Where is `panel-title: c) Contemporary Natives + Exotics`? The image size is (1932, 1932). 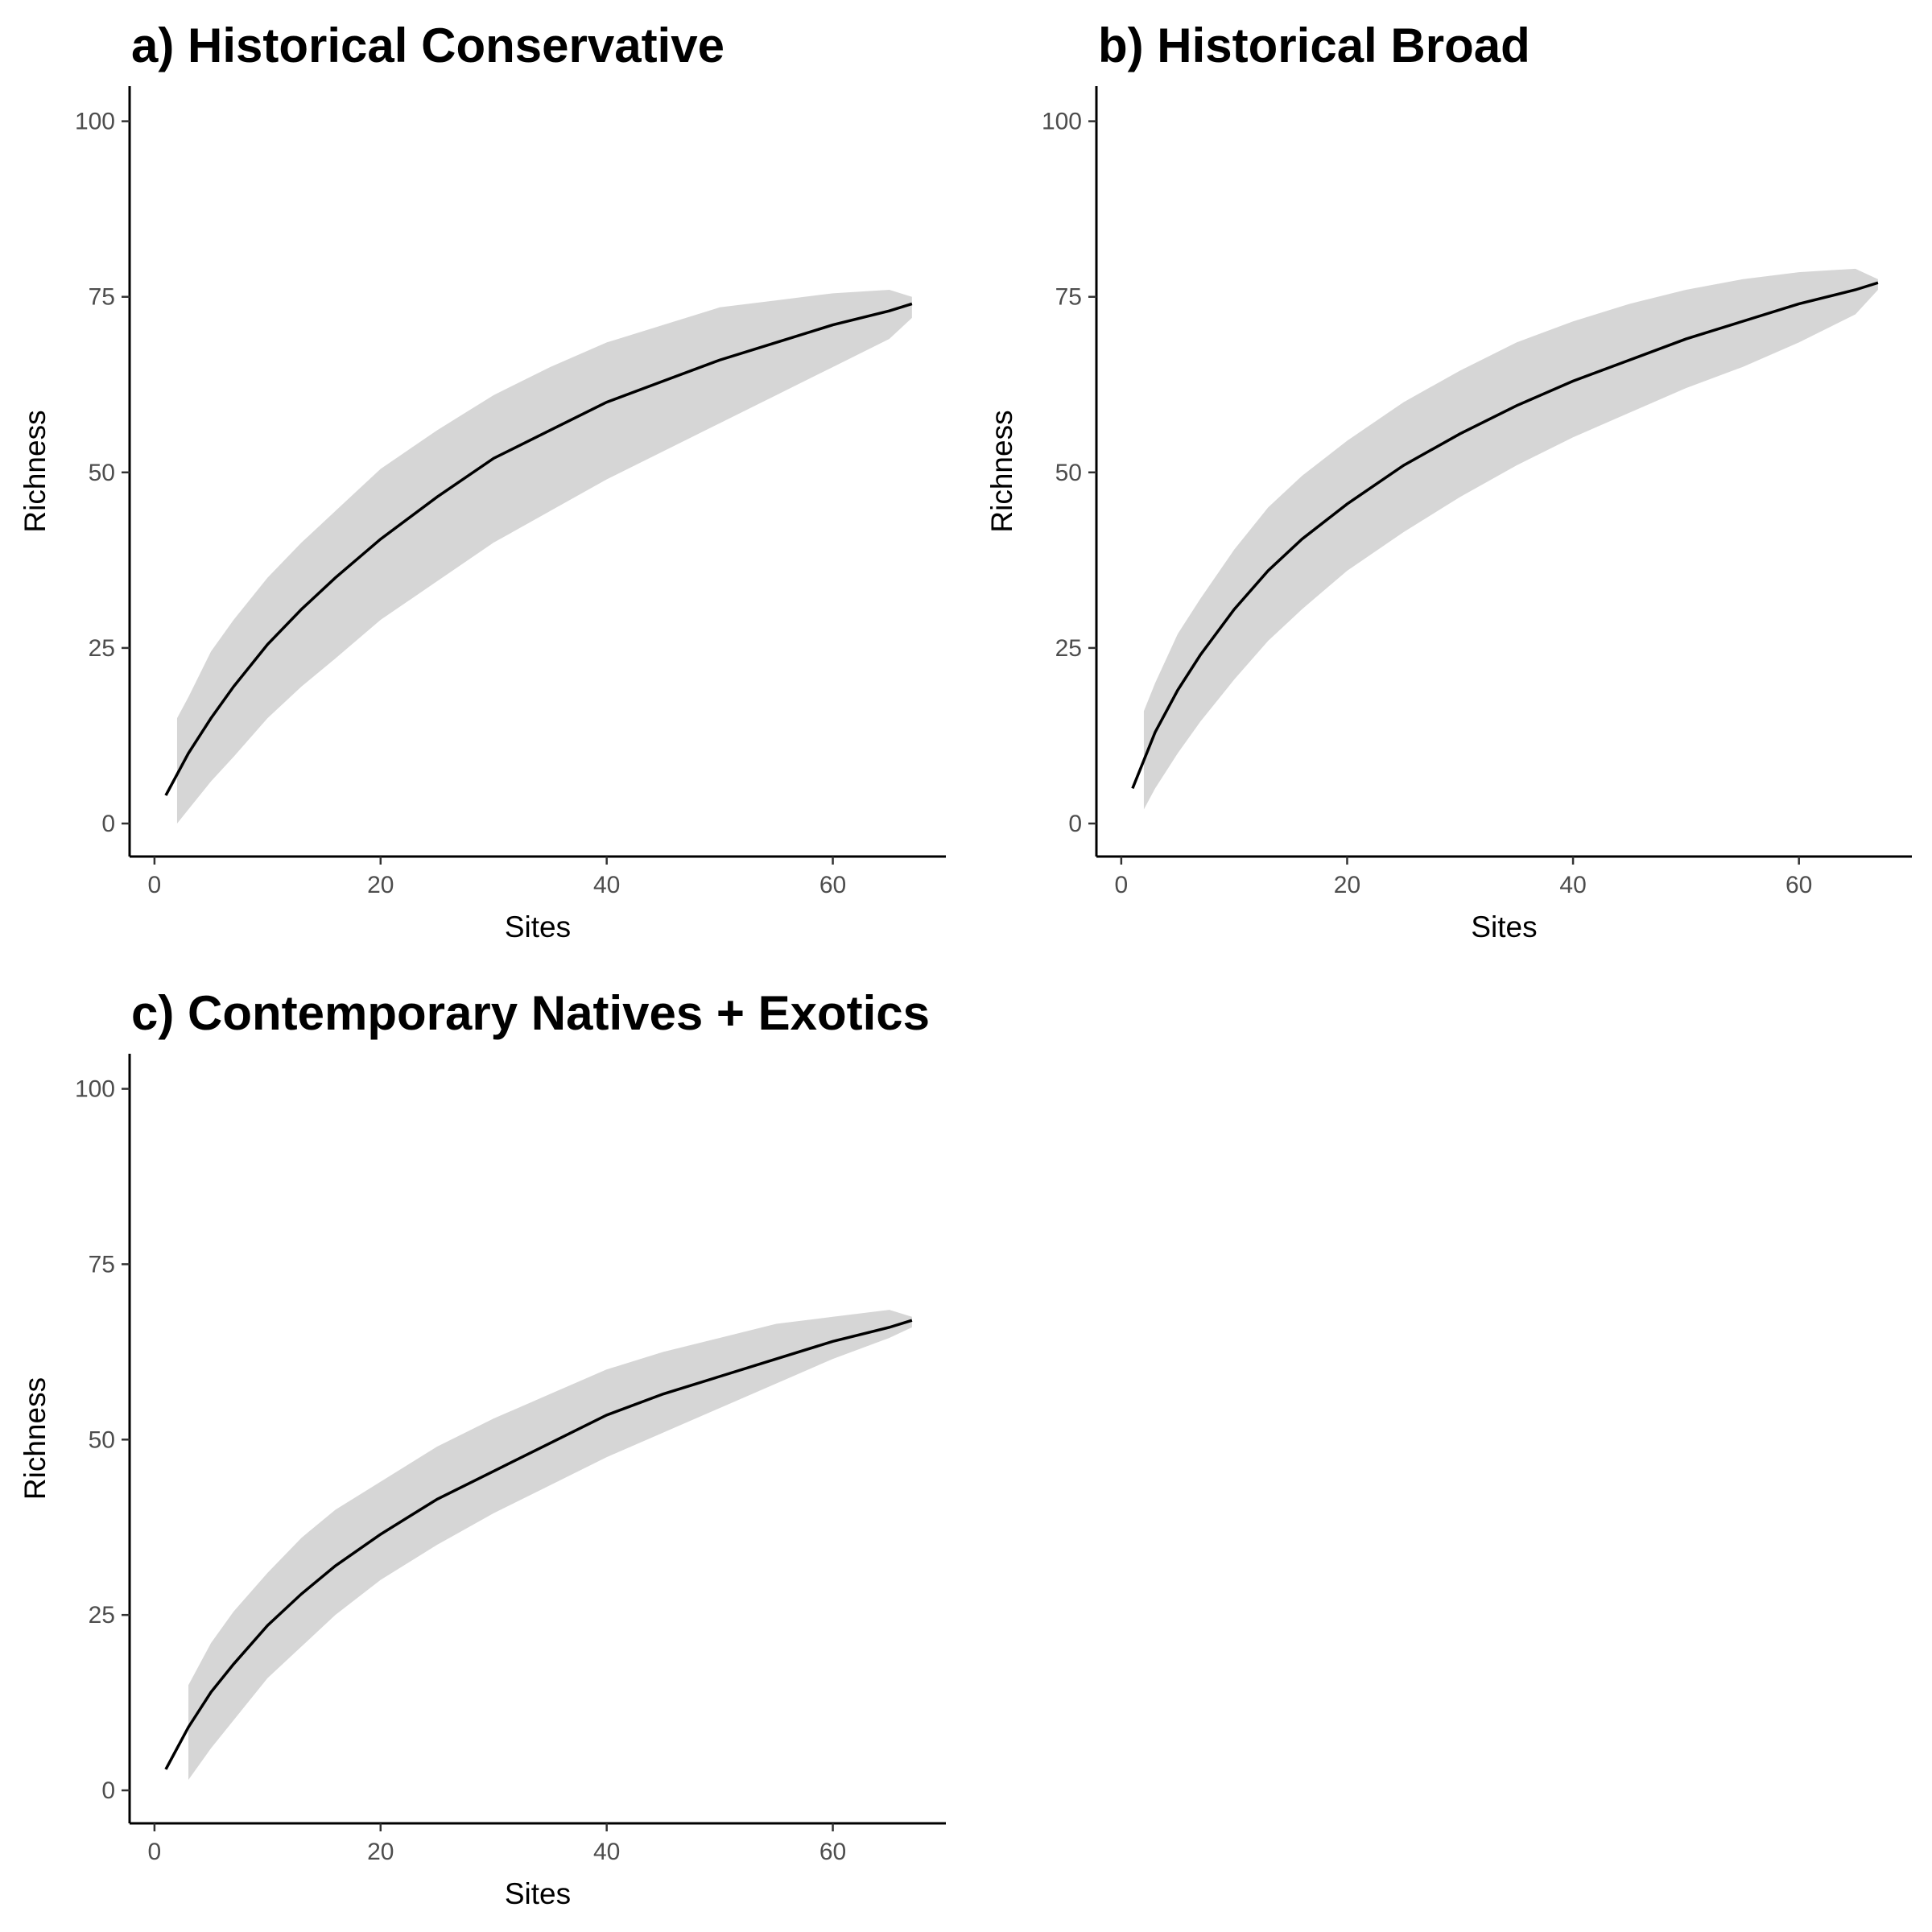 panel-title: c) Contemporary Natives + Exotics is located at coordinates (530, 1013).